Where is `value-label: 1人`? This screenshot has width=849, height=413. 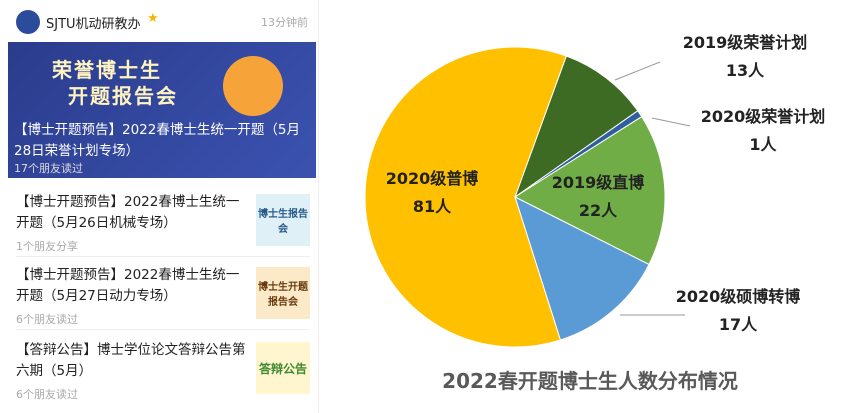
value-label: 1人 is located at coordinates (763, 144).